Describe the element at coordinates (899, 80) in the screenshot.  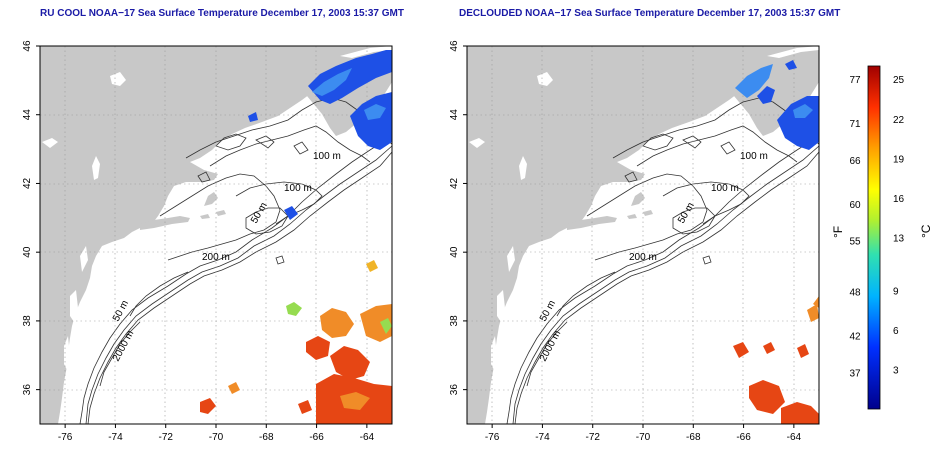
I see `celsius-tick-label: 25` at that location.